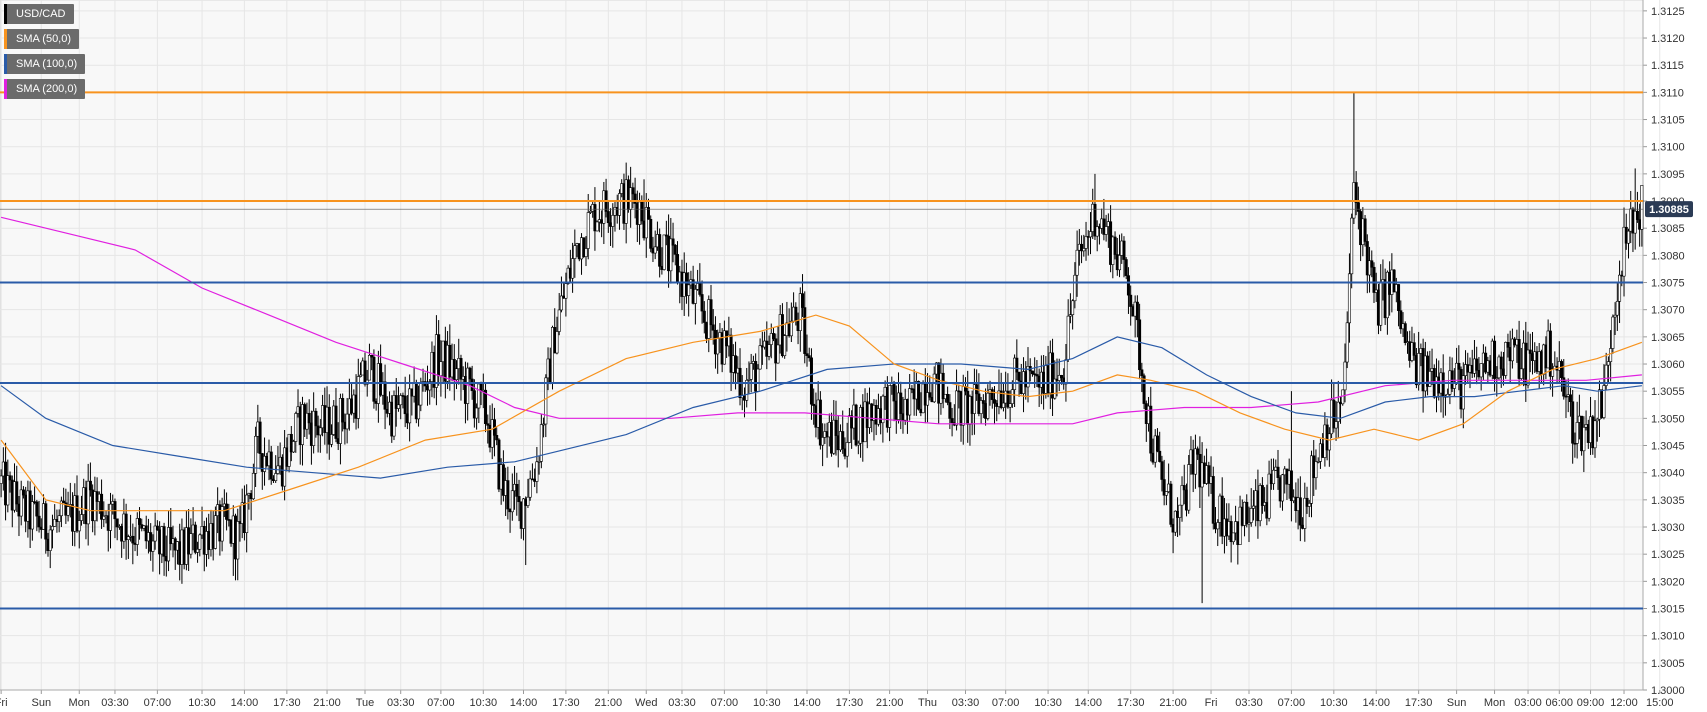  I want to click on y-tick-label: 1.3030, so click(1668, 528).